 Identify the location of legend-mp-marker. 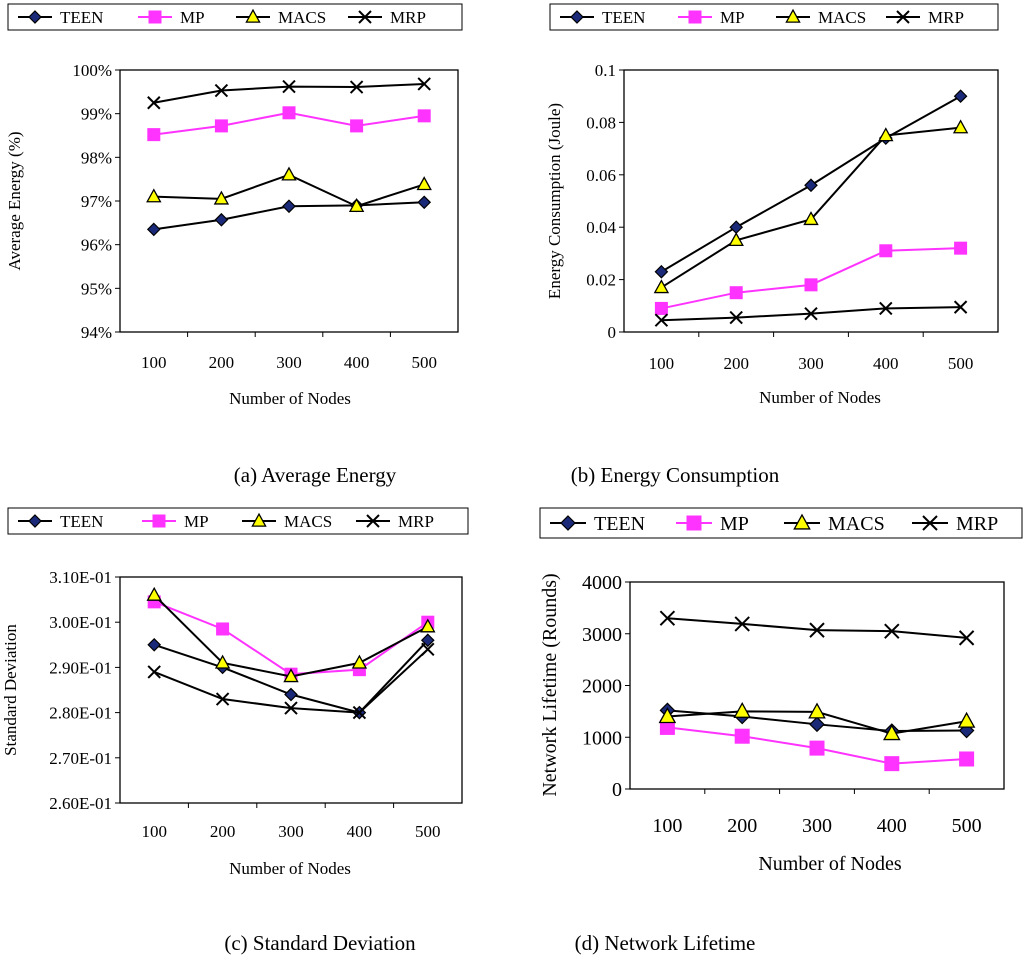
(159, 521).